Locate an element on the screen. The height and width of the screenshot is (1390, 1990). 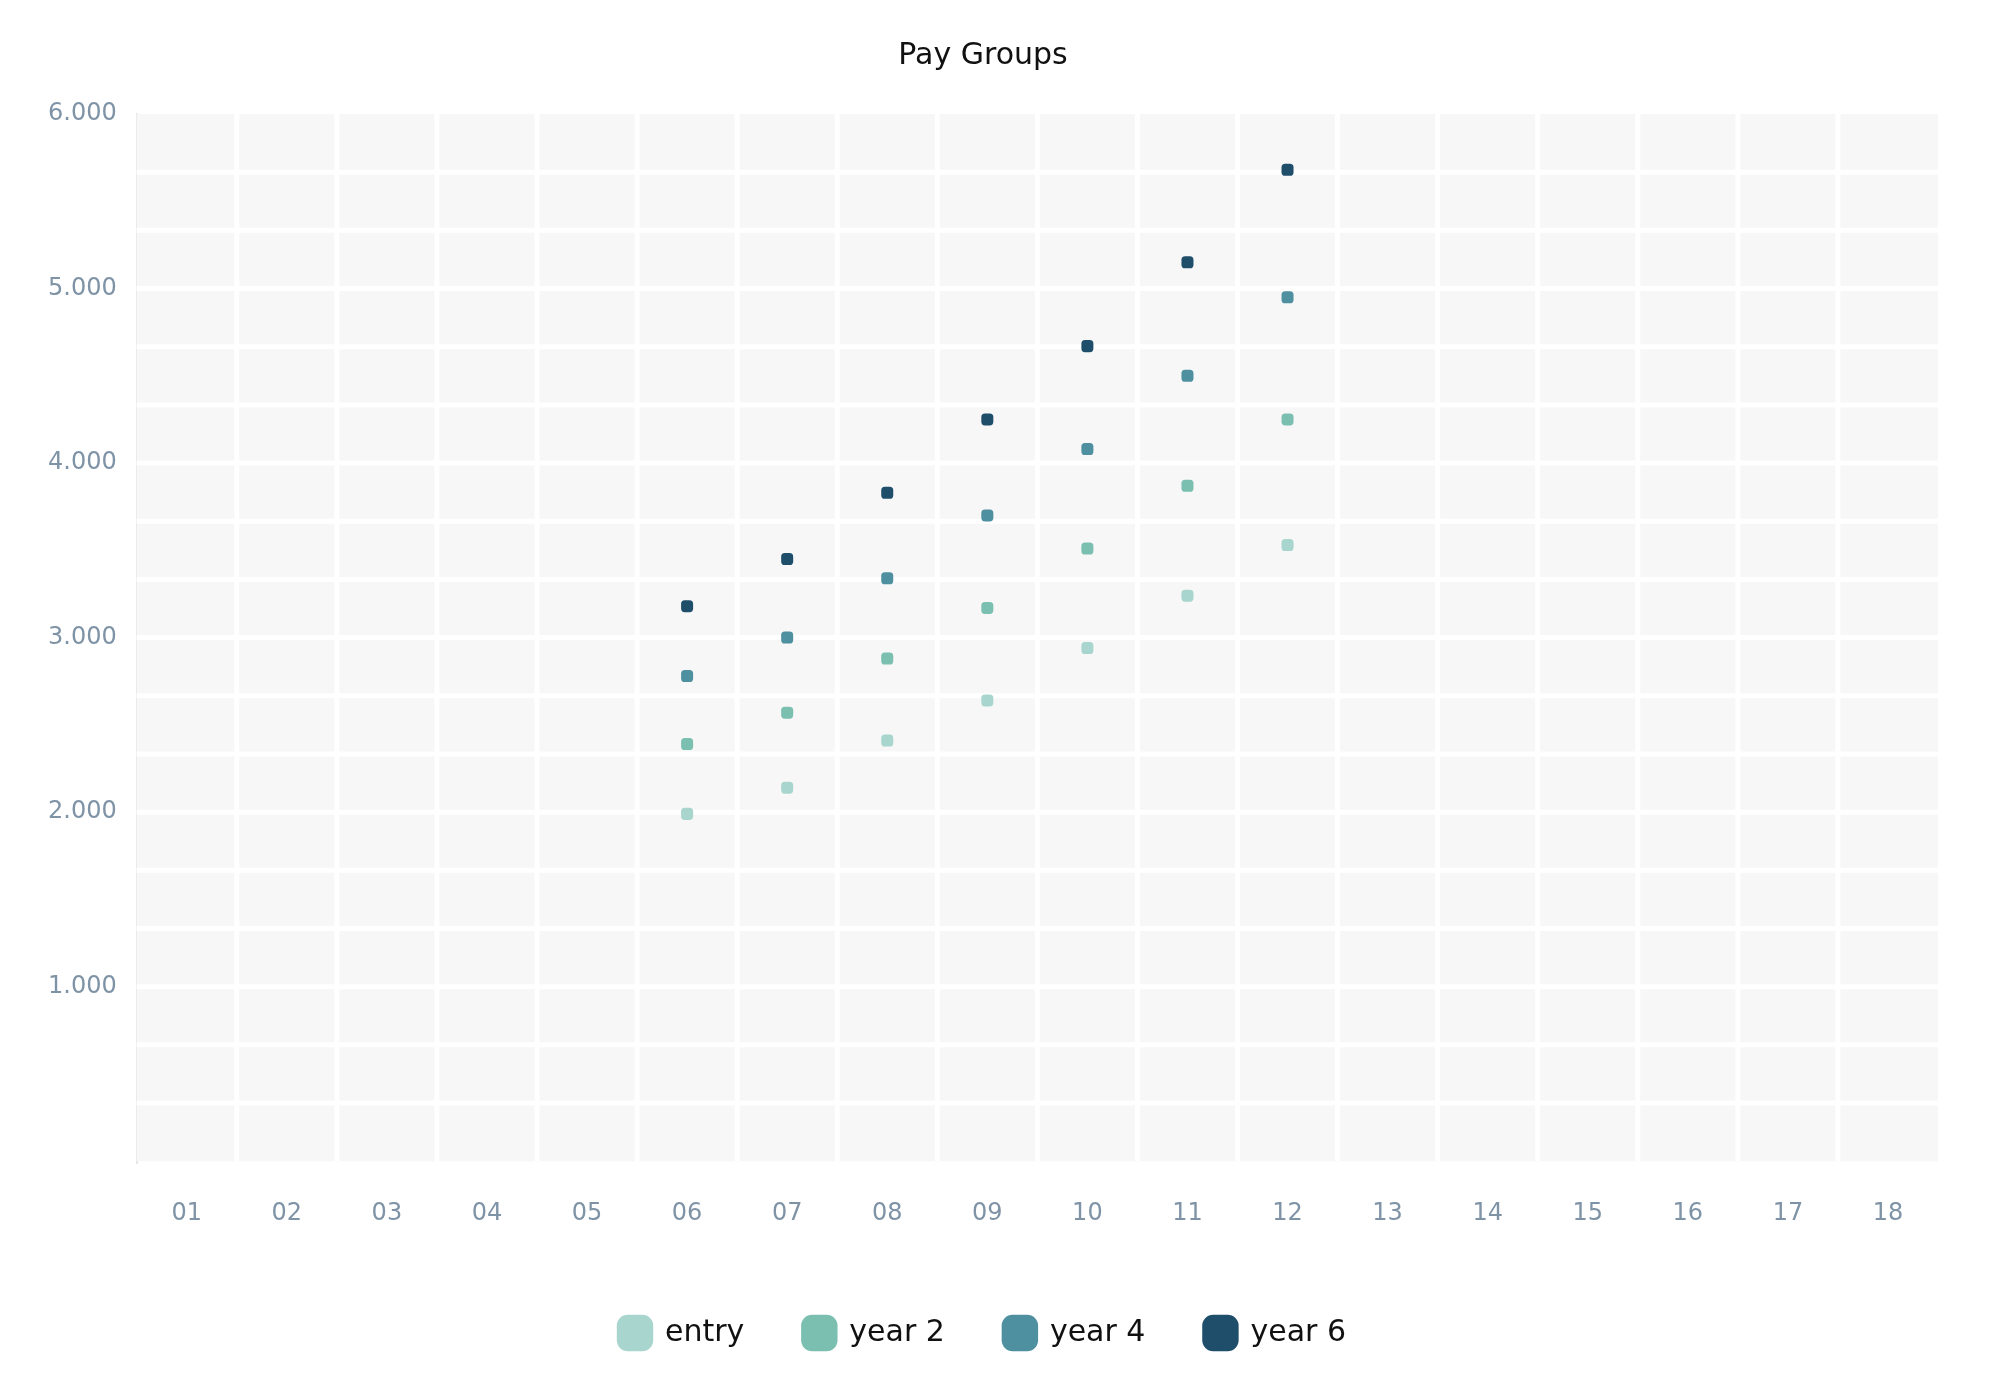
x-tick-label: 12 is located at coordinates (1287, 1211).